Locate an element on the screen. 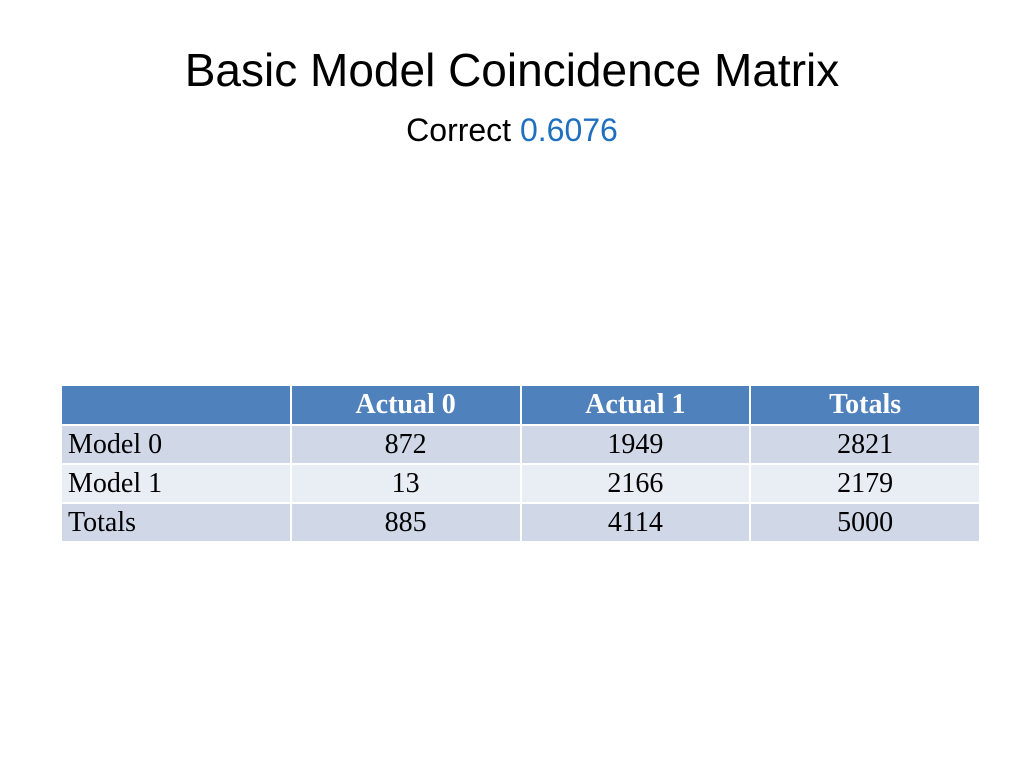  cell: 2179 is located at coordinates (865, 483).